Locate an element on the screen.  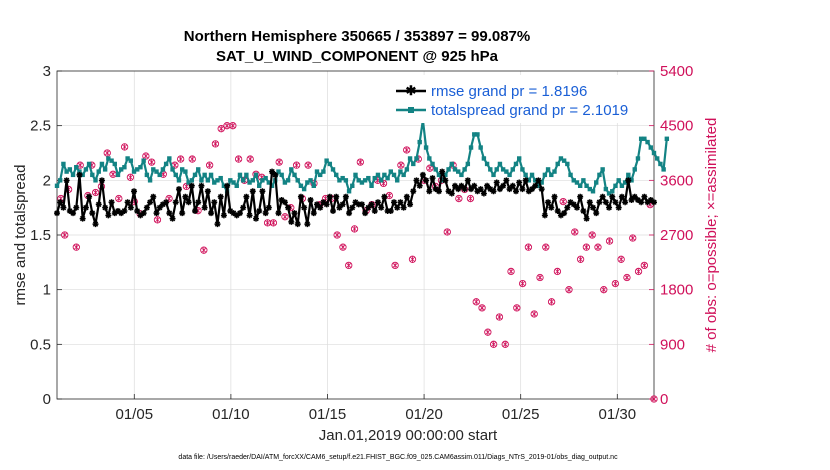
y-left-tick-label: 3 is located at coordinates (47, 71).